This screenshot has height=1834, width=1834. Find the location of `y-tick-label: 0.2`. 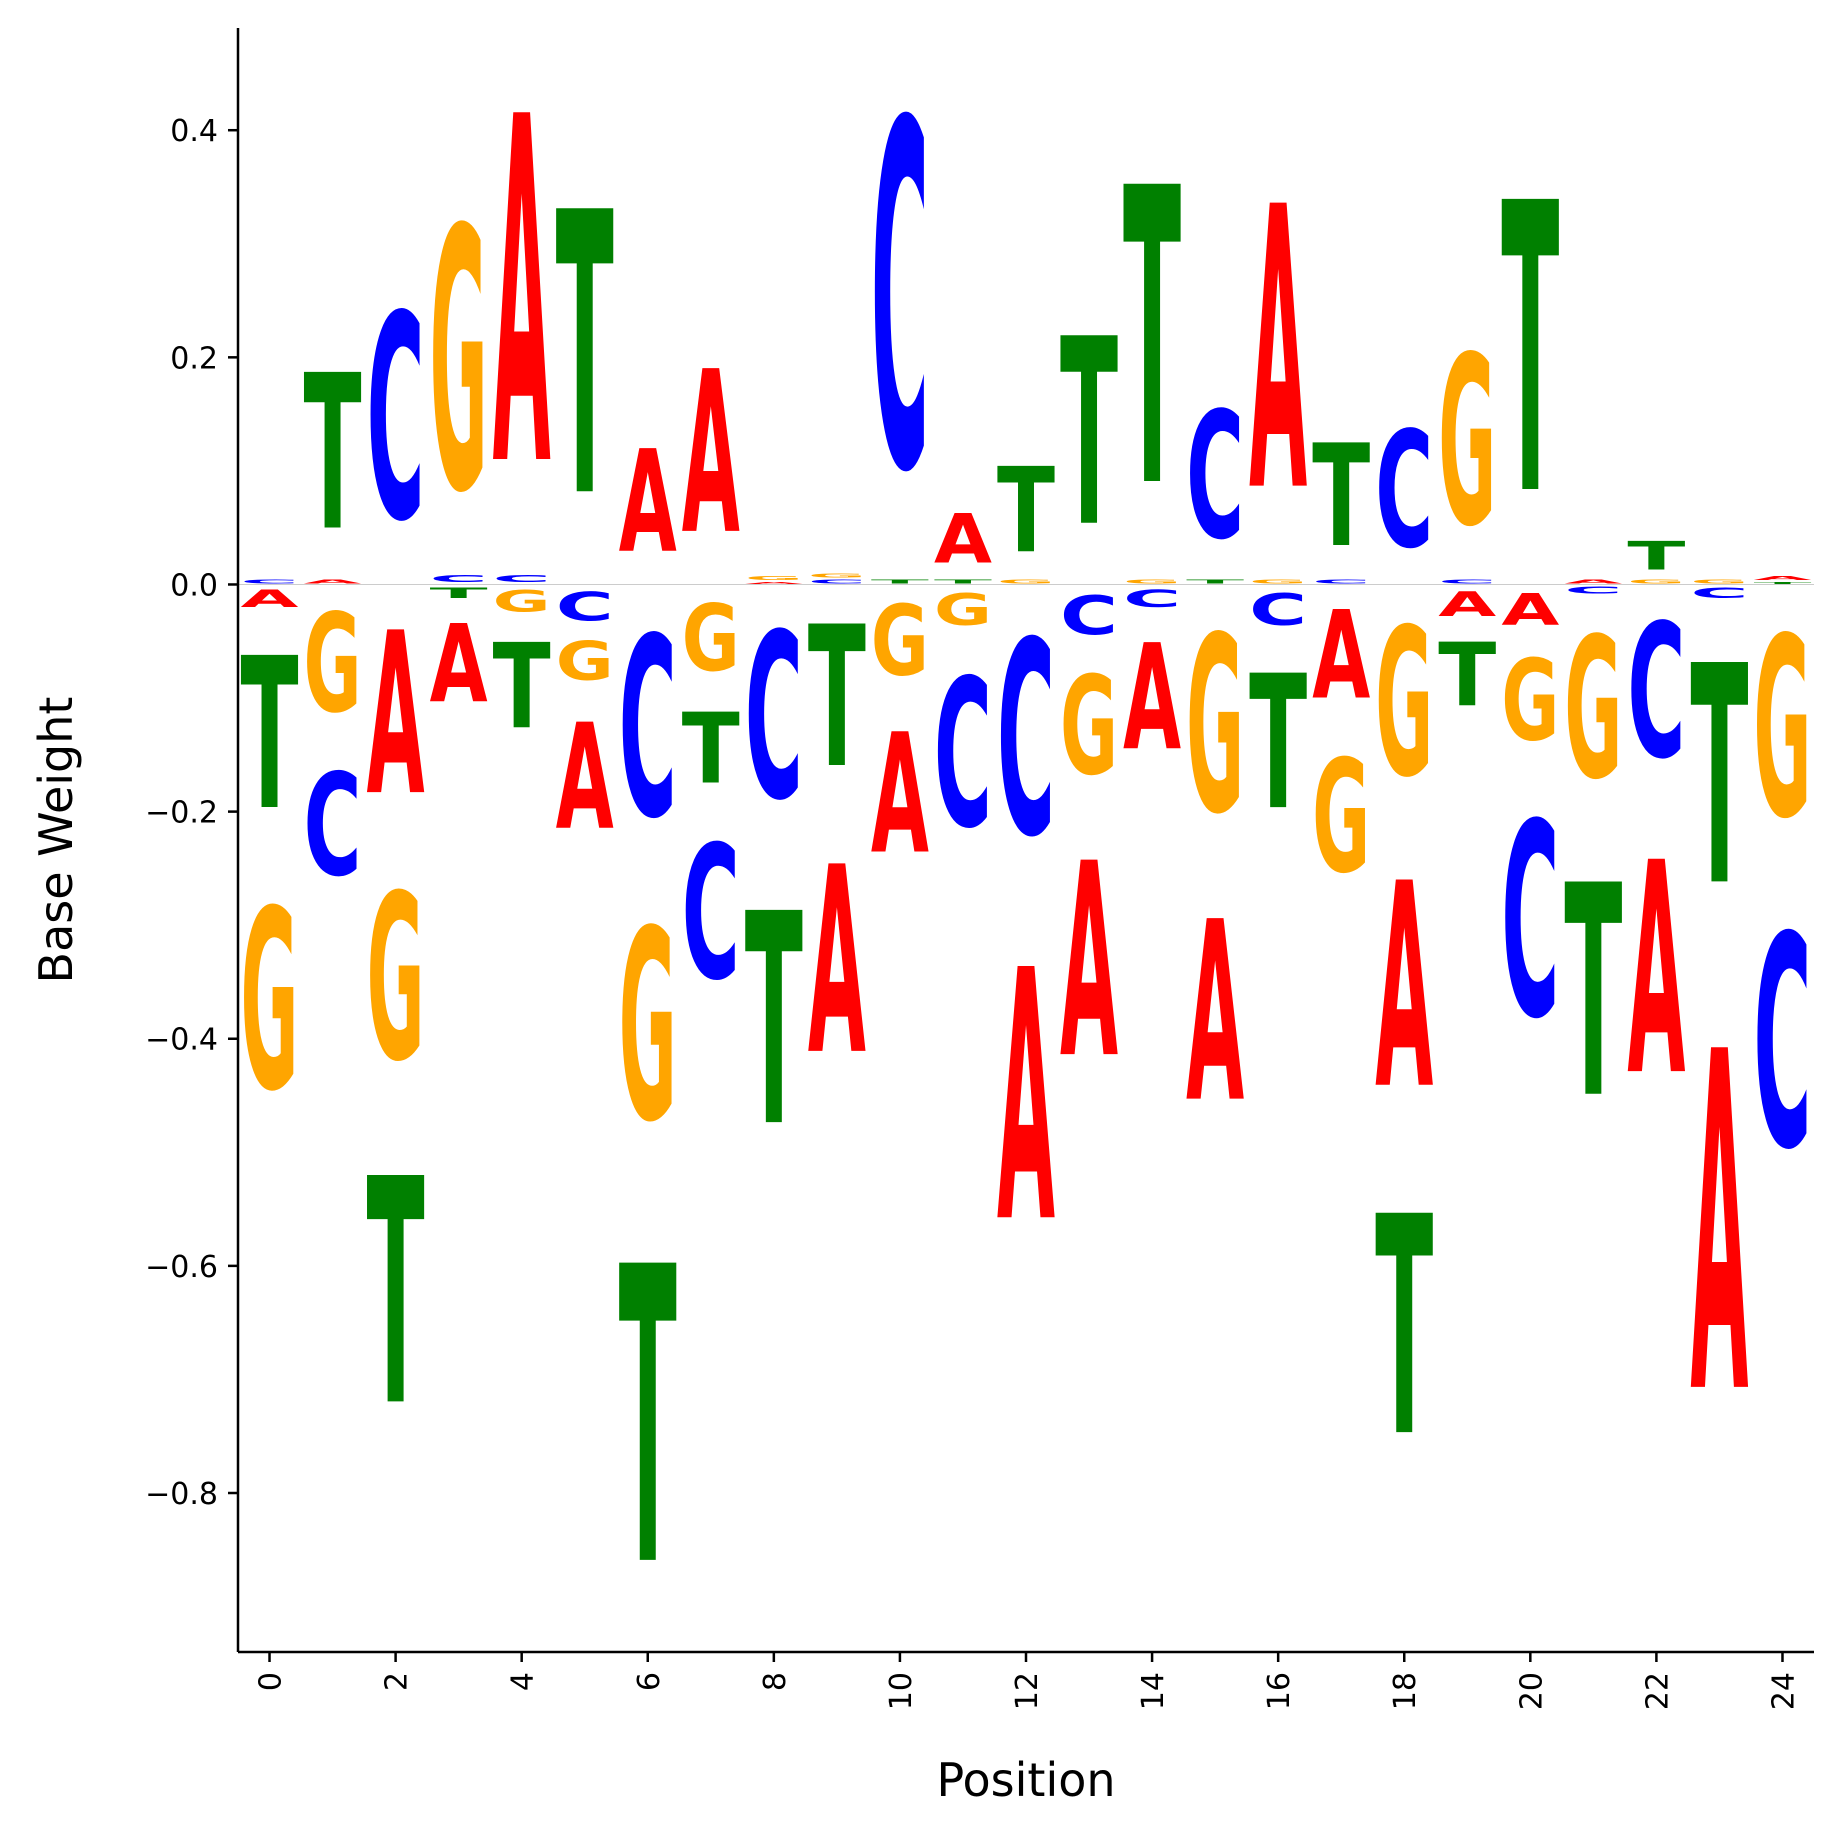

y-tick-label: 0.2 is located at coordinates (194, 358).